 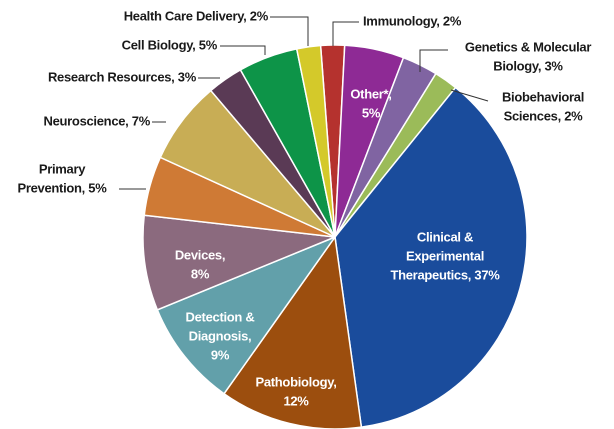 What do you see at coordinates (63, 187) in the screenshot?
I see `slice-label: Prevention, 5%` at bounding box center [63, 187].